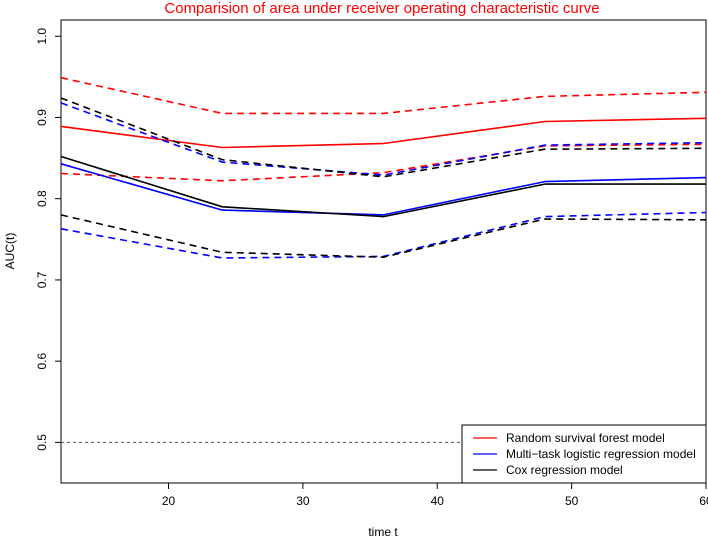 The width and height of the screenshot is (708, 540). I want to click on x-tick-label-50: 50, so click(572, 501).